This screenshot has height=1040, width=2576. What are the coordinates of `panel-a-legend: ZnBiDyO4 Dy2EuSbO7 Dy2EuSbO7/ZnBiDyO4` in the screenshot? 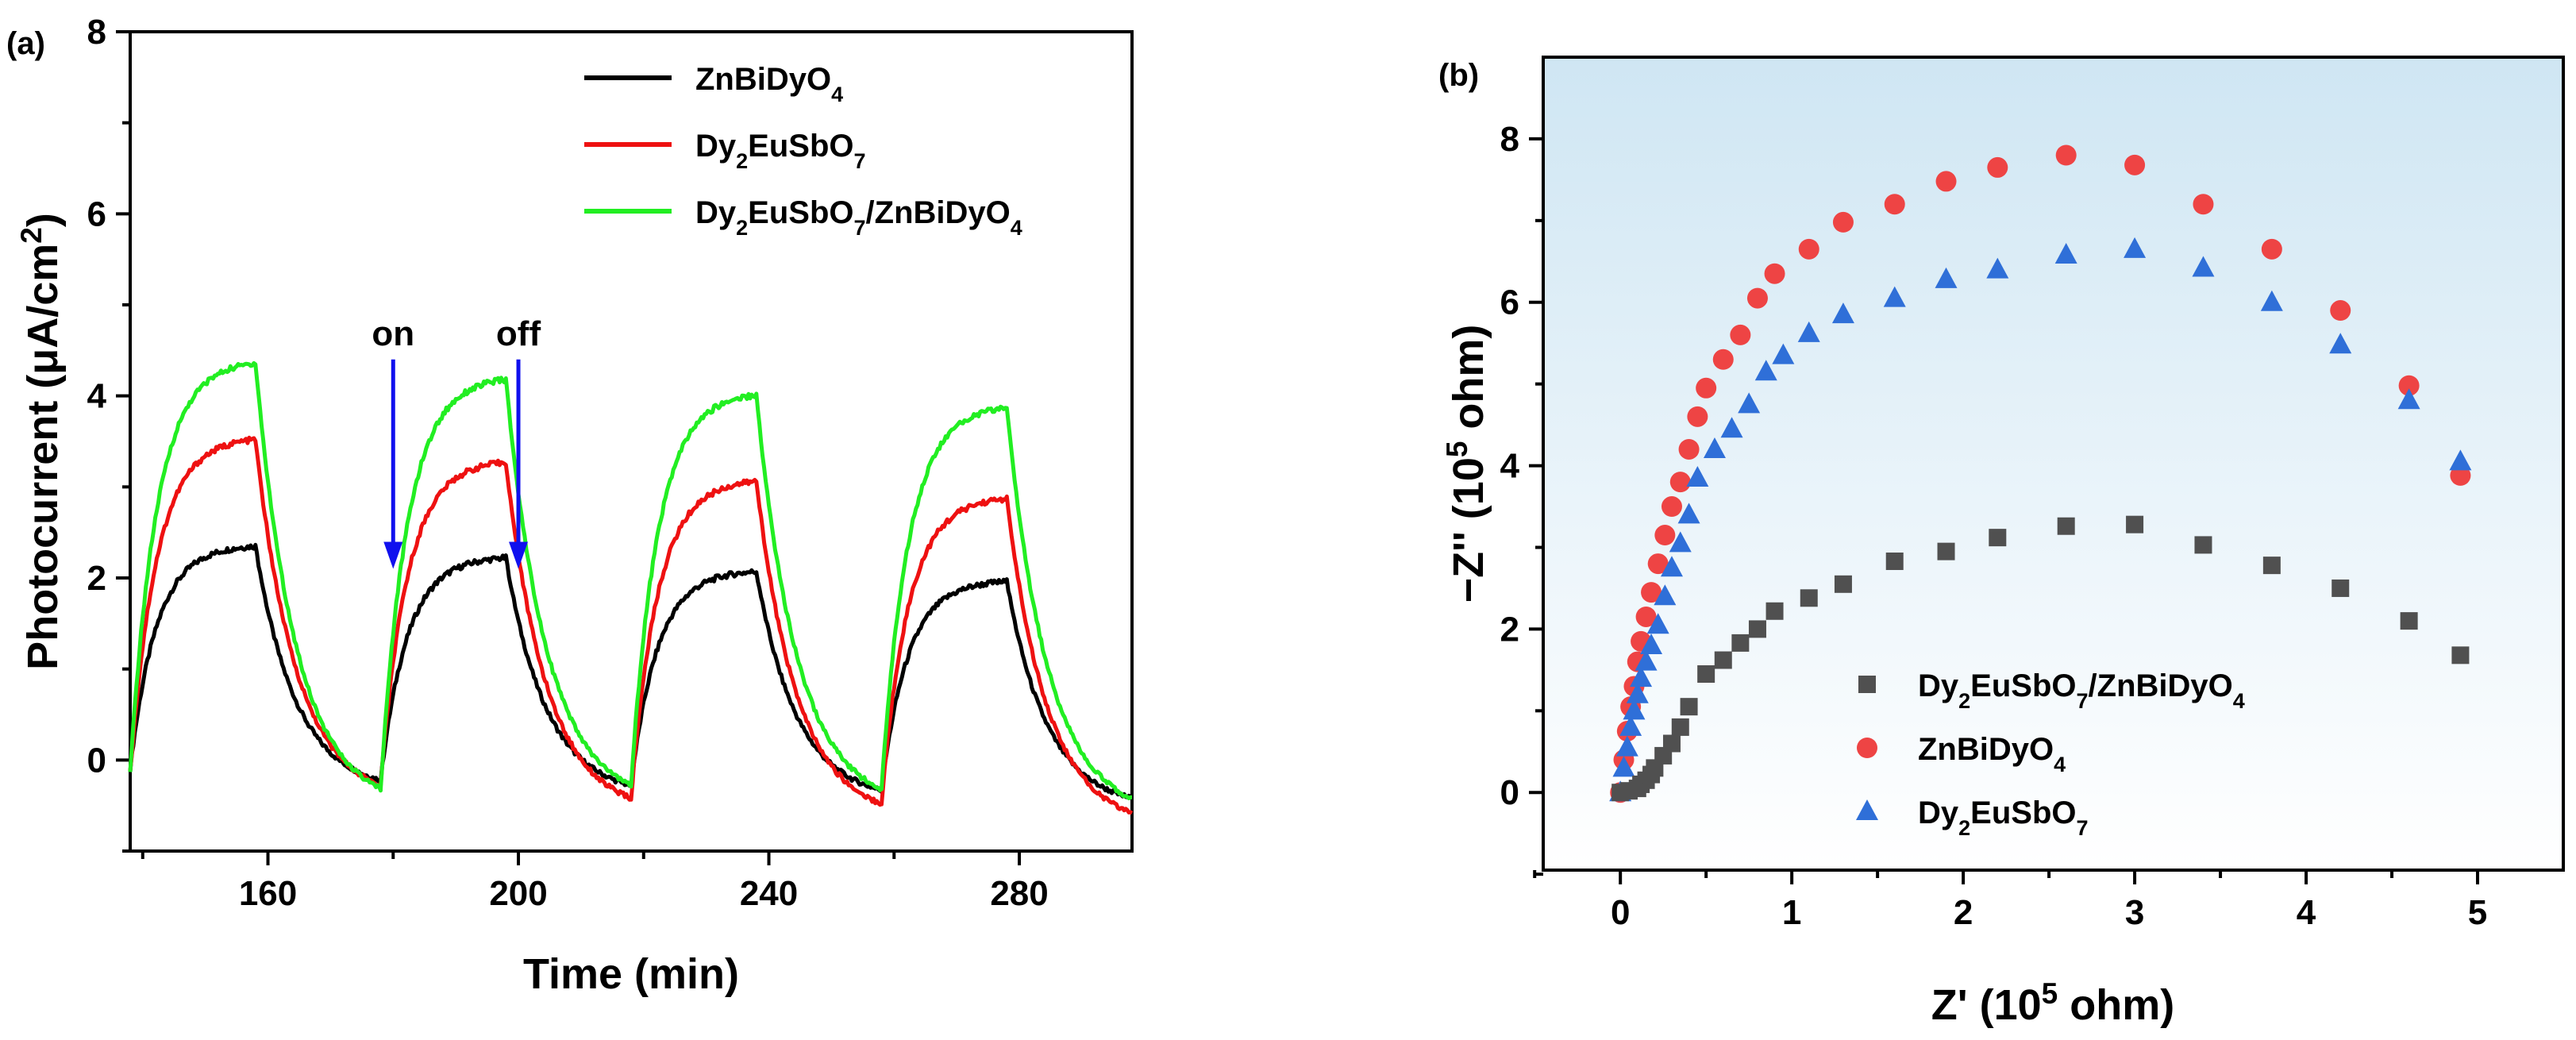 It's located at (803, 151).